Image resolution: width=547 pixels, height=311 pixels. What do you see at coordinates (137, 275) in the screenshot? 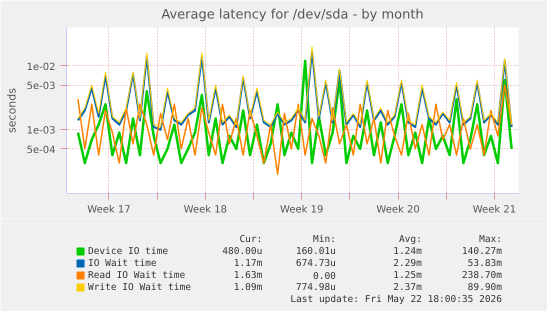
I see `legend-label: Read IO Wait time` at bounding box center [137, 275].